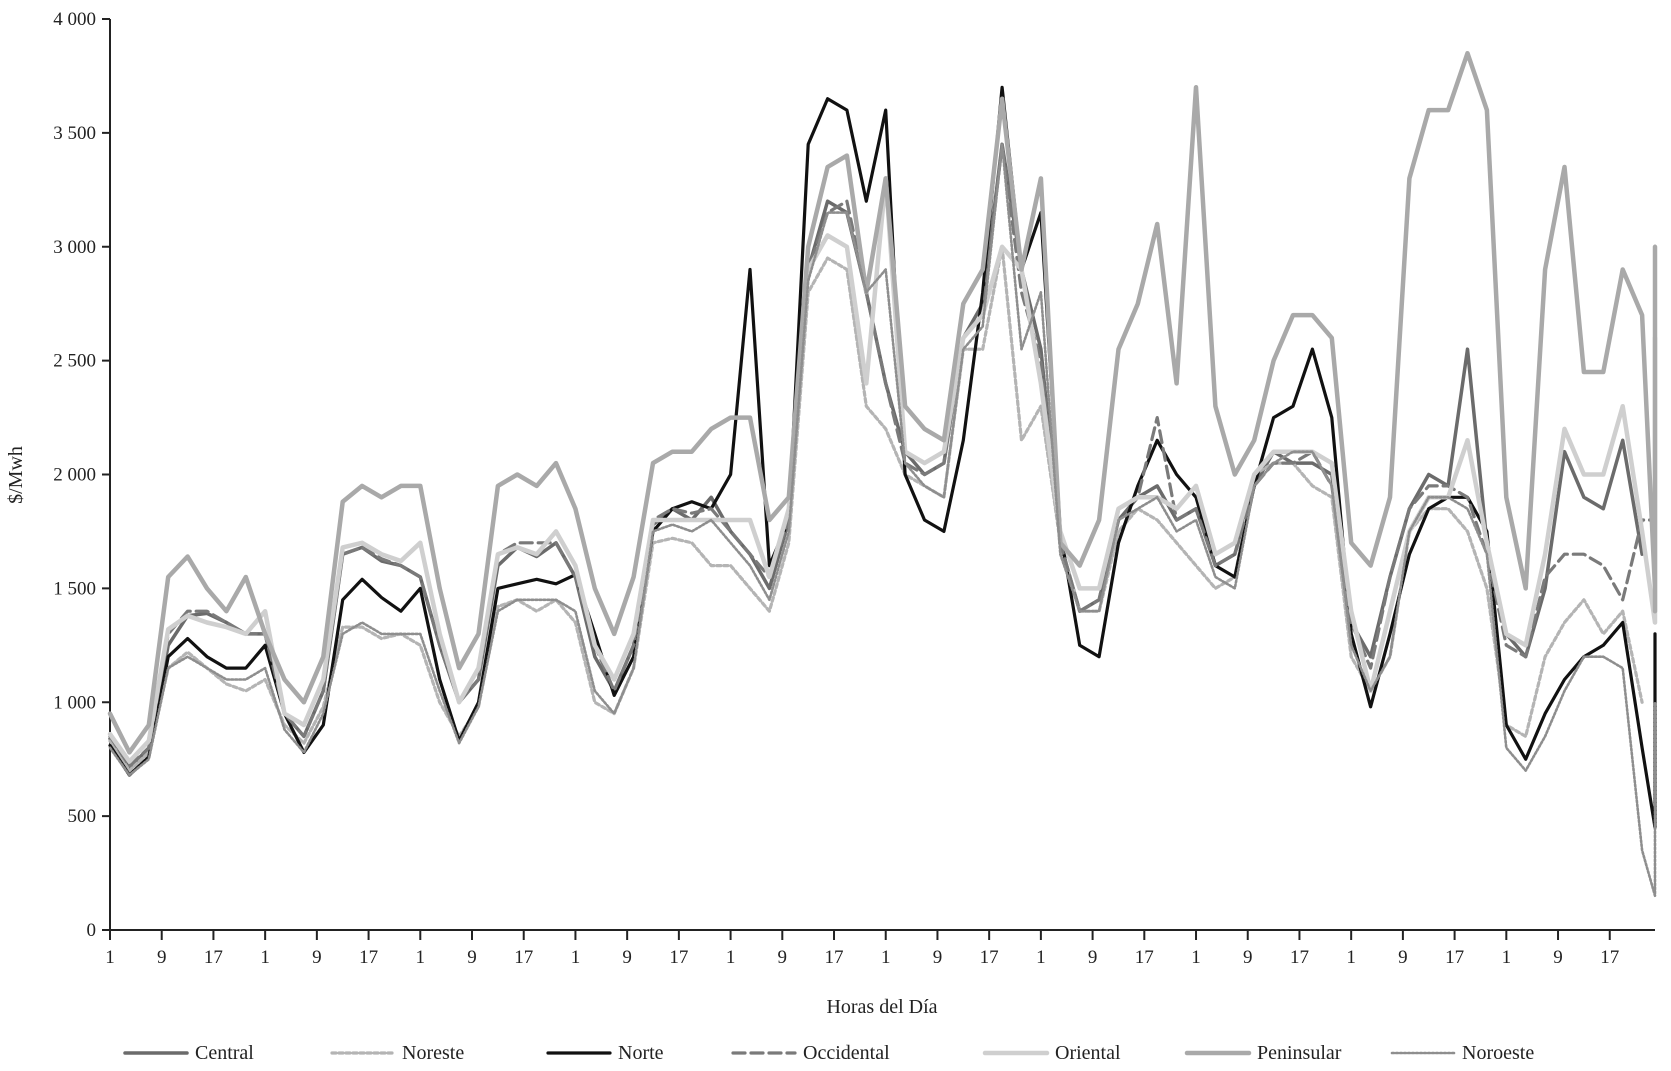 This screenshot has width=1671, height=1071. What do you see at coordinates (82, 816) in the screenshot?
I see `y-tick-label: 500` at bounding box center [82, 816].